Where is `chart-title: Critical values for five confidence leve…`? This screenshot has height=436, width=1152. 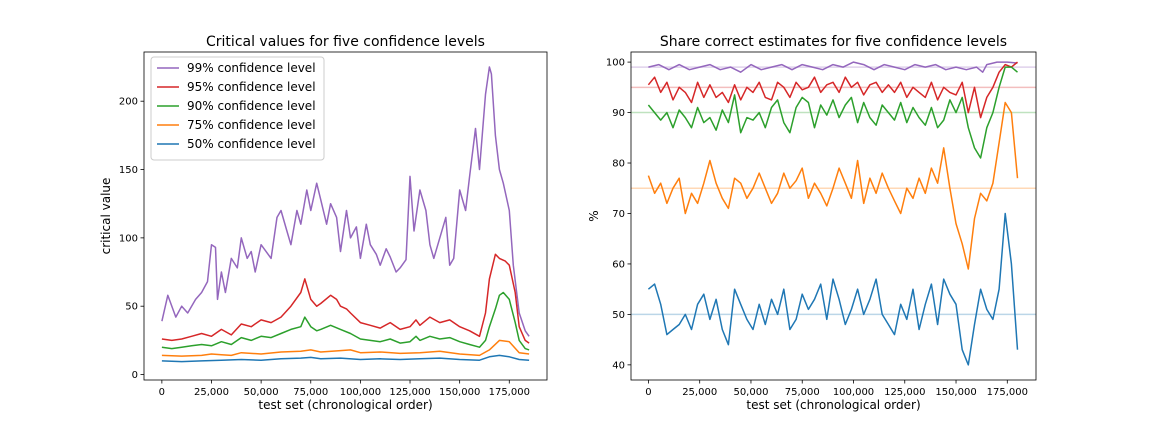
chart-title: Critical values for five confidence leve… is located at coordinates (345, 42).